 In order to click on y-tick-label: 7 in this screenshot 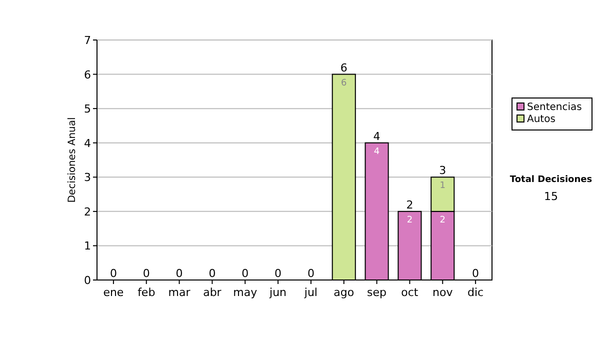, I will do `click(87, 40)`.